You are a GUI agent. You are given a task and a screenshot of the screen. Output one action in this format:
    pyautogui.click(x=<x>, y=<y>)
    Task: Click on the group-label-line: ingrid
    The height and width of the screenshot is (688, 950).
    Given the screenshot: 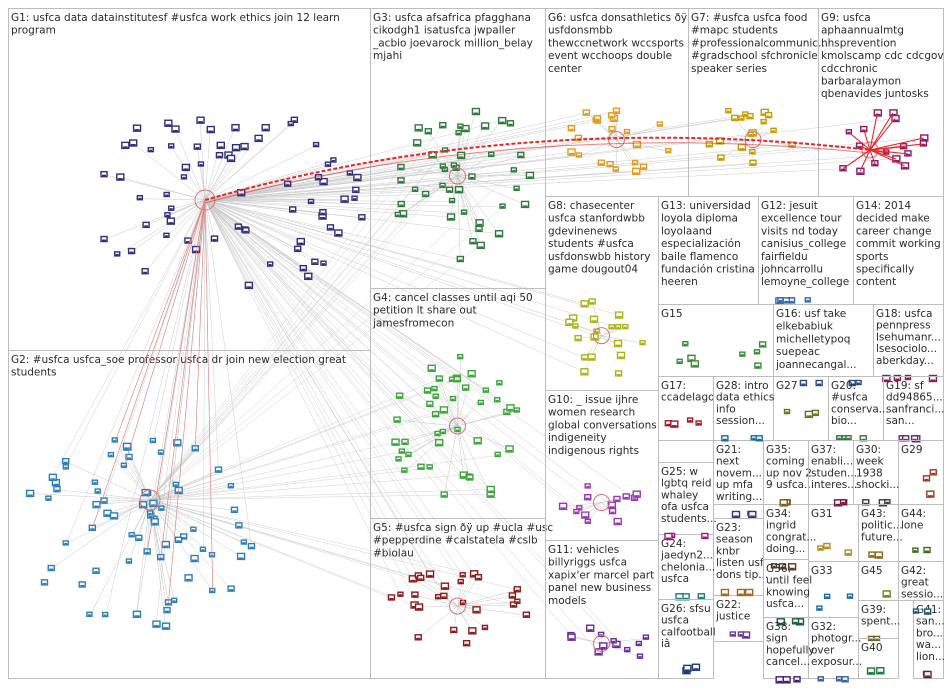 What is the action you would take?
    pyautogui.click(x=781, y=526)
    